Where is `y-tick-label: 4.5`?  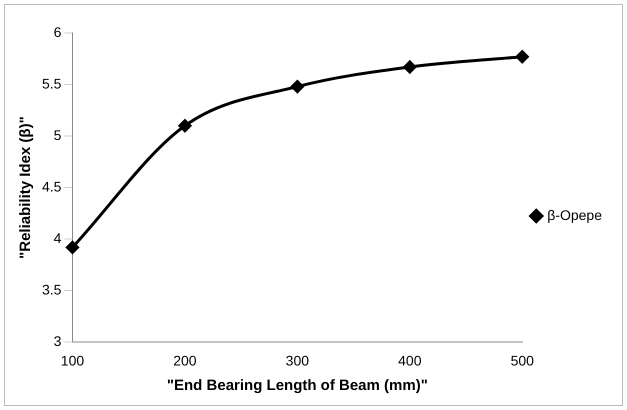
y-tick-label: 4.5 is located at coordinates (52, 186).